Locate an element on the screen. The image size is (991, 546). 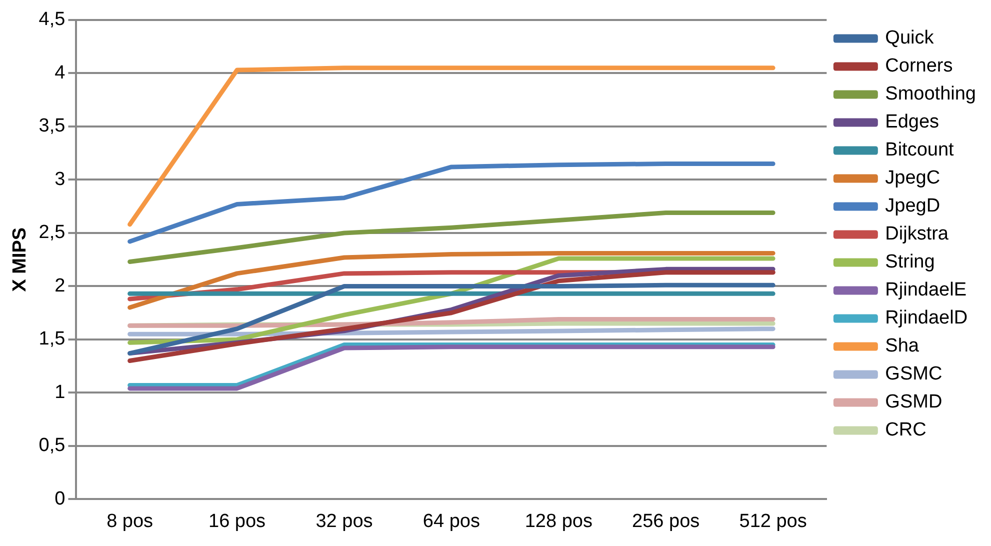
legend-label: Quick is located at coordinates (909, 38).